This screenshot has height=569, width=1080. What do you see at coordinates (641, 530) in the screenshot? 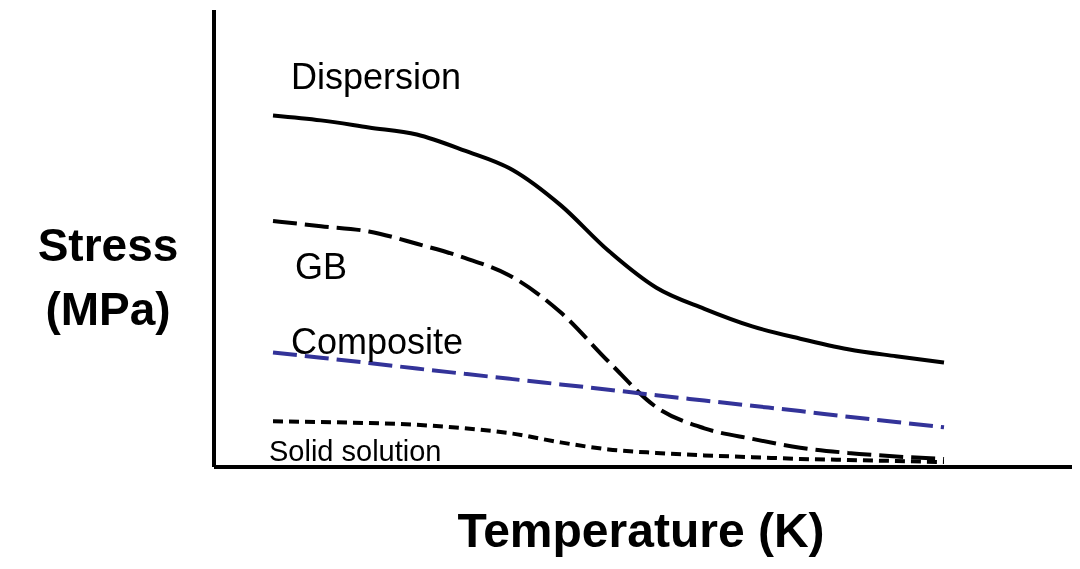
I see `x-axis-title: Temperature (K)` at bounding box center [641, 530].